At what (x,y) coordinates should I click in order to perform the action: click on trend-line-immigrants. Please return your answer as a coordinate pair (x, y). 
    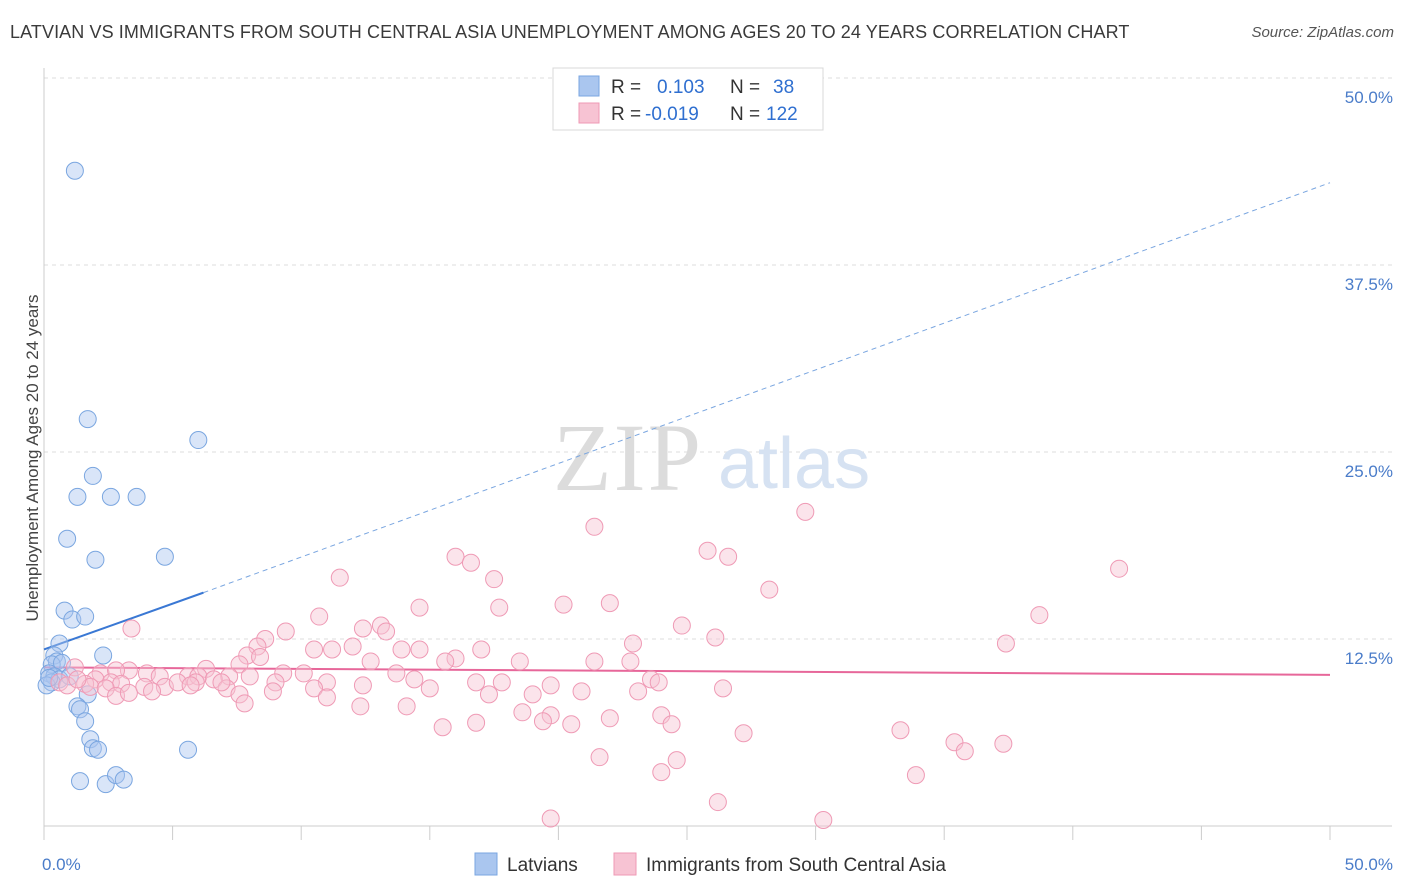
    Looking at the image, I should click on (687, 671).